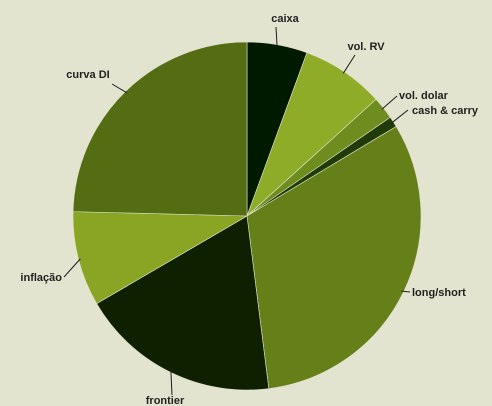  I want to click on slice-label-curva-di: curva DI, so click(87, 75).